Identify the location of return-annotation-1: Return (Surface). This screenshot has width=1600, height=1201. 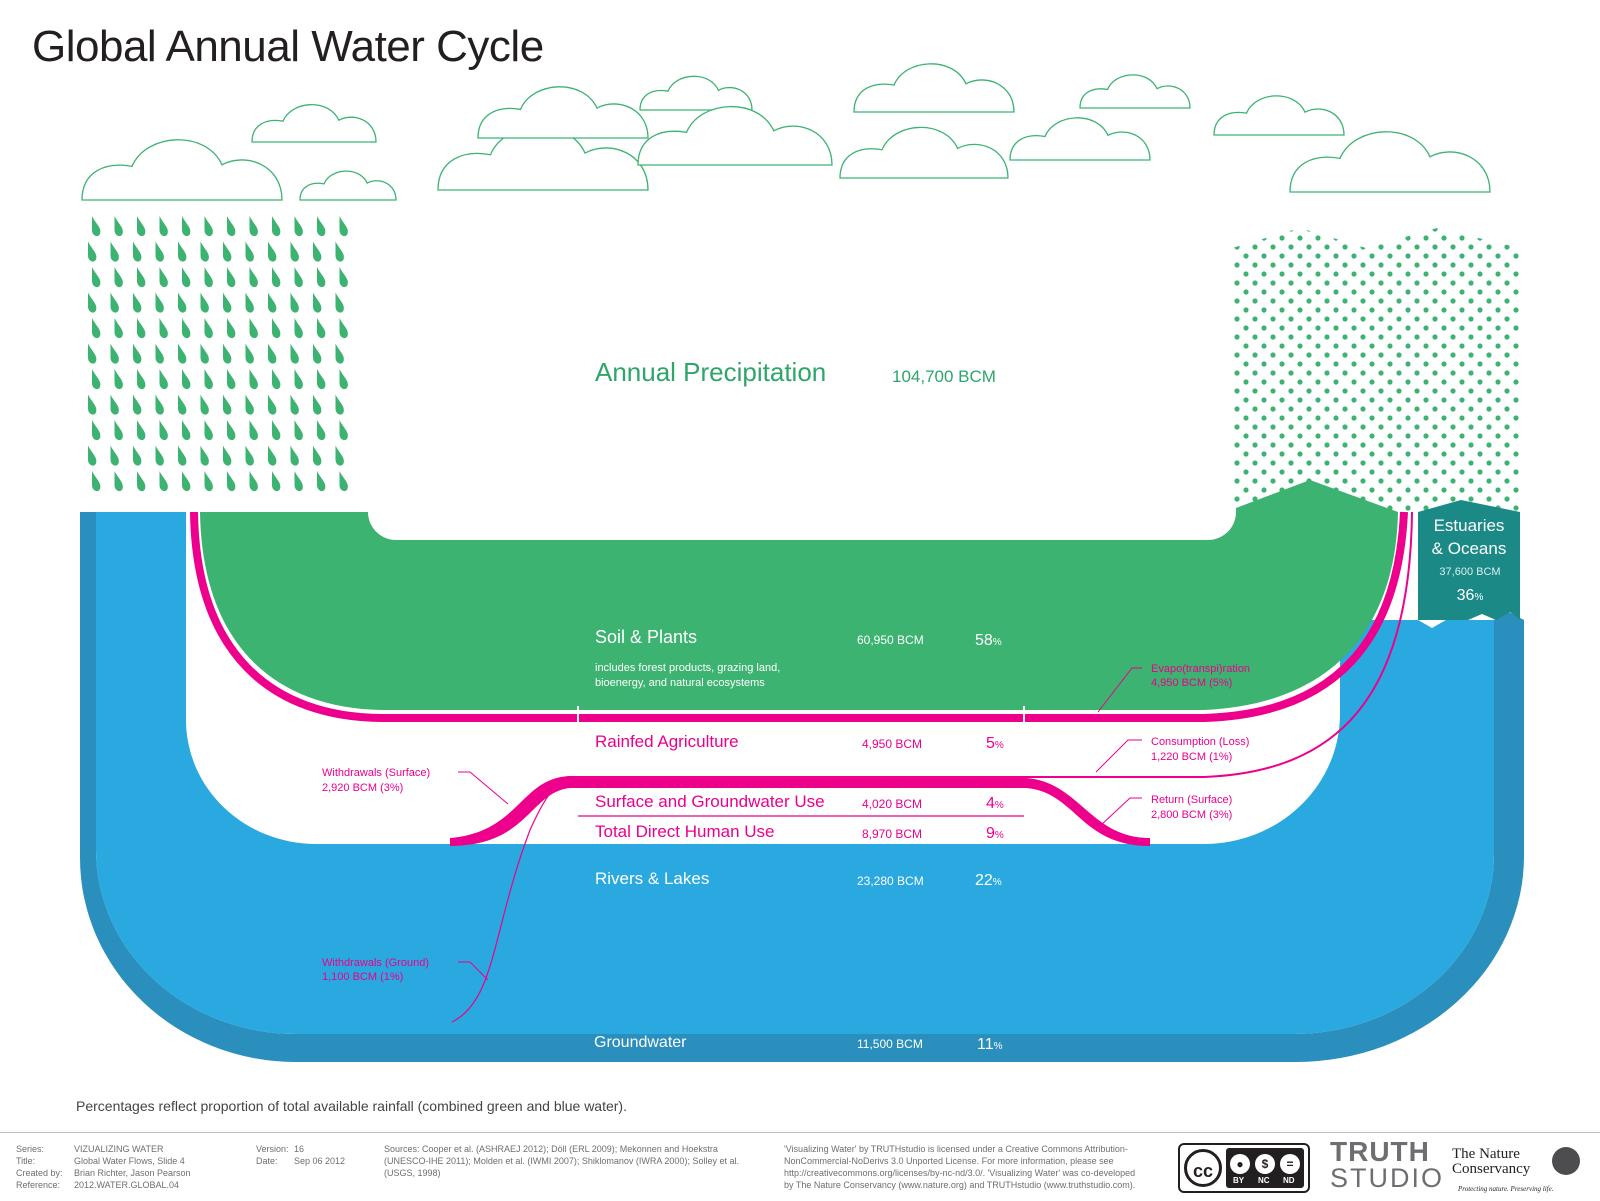
(1191, 800).